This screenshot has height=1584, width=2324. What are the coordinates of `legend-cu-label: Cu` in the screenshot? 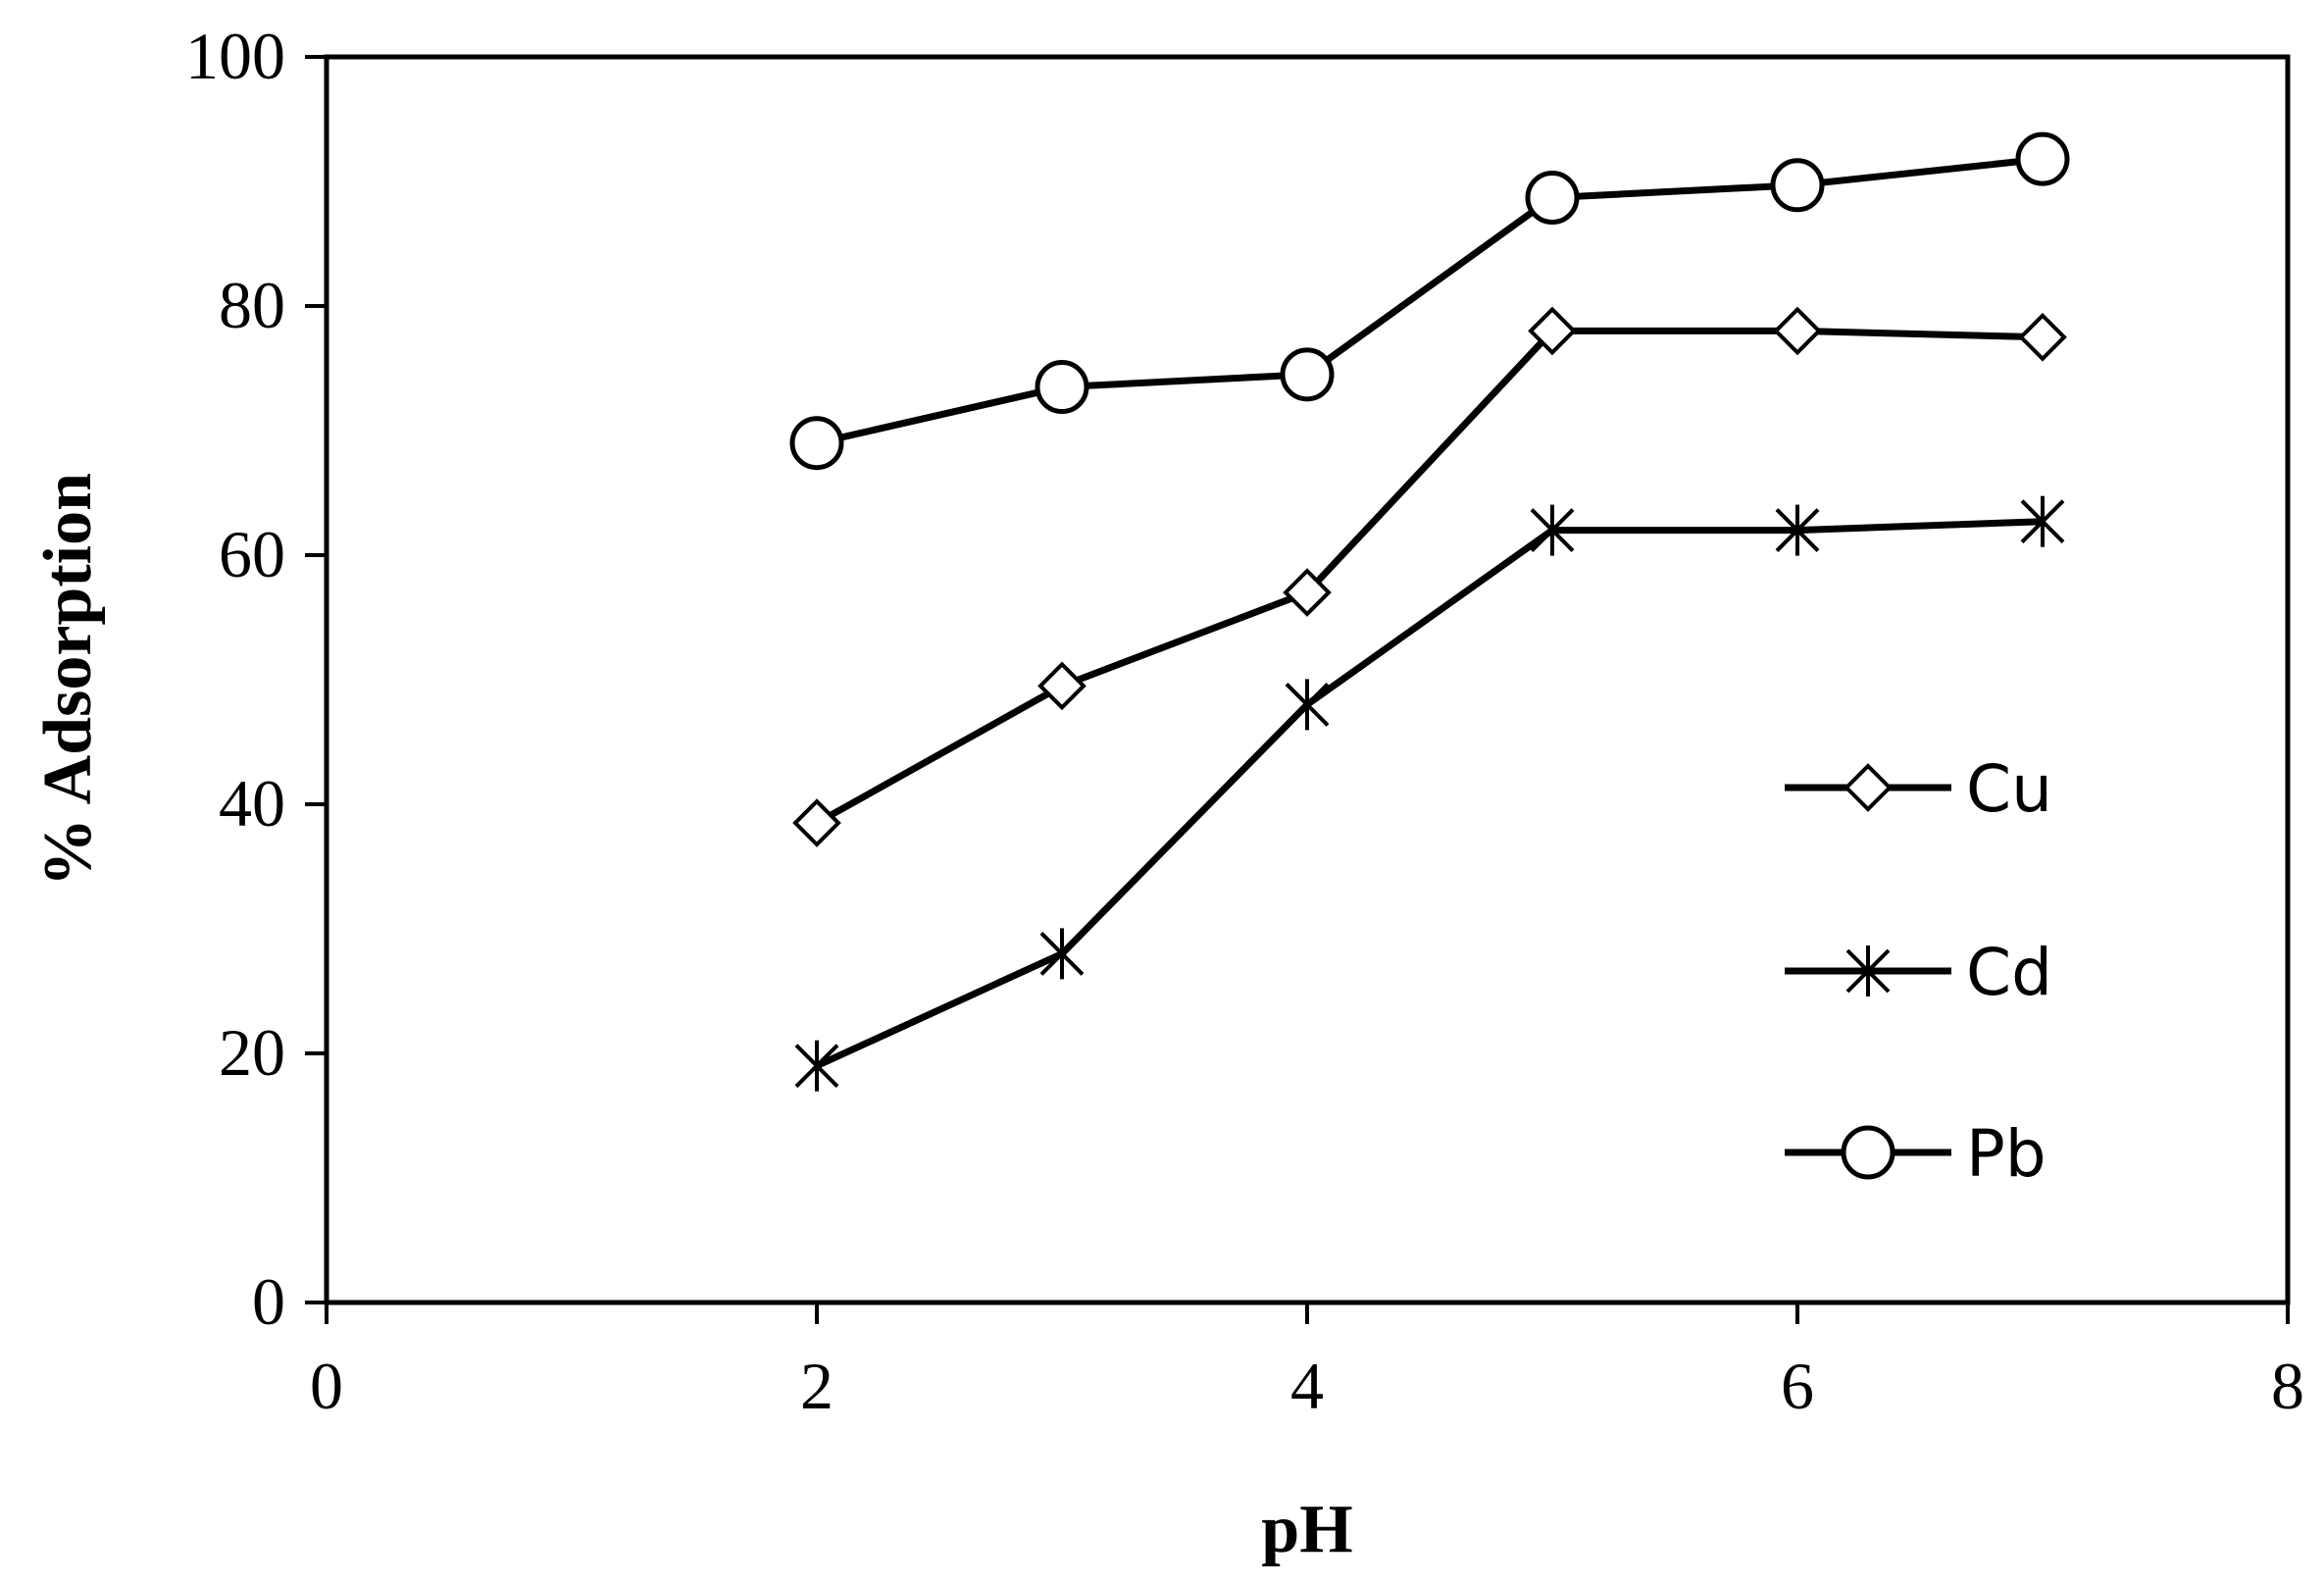 It's located at (2009, 789).